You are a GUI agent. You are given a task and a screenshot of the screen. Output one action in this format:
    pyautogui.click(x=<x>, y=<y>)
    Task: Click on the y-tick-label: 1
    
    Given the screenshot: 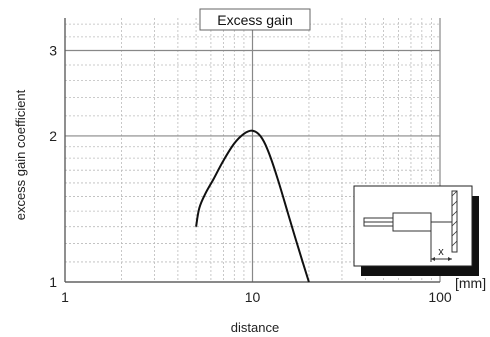 What is the action you would take?
    pyautogui.click(x=53, y=282)
    